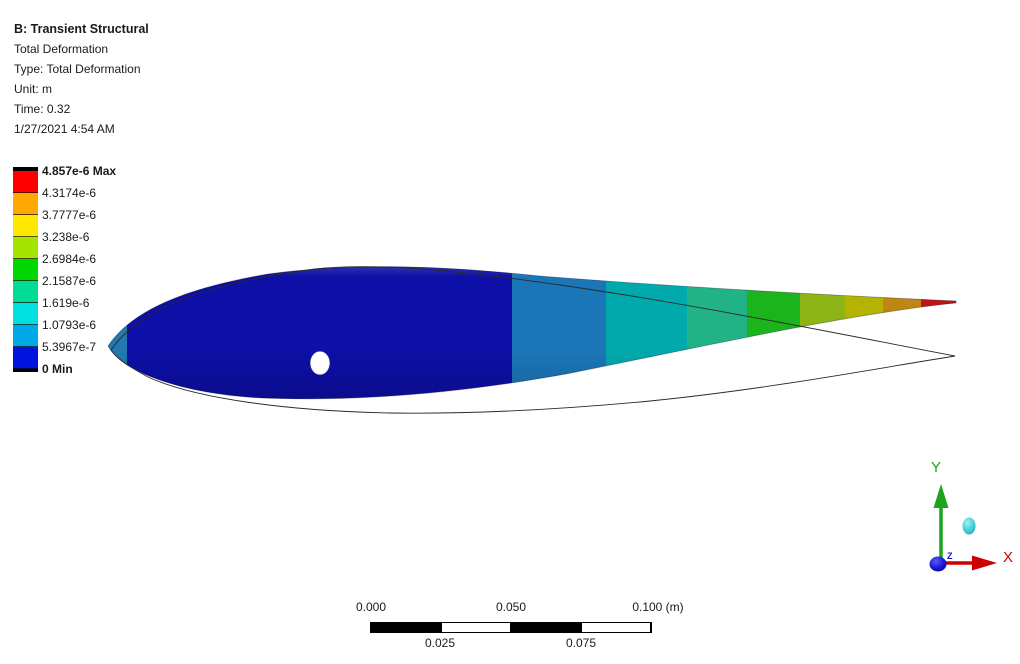 This screenshot has height=664, width=1020. What do you see at coordinates (42, 109) in the screenshot?
I see `result-time: Time: 0.32` at bounding box center [42, 109].